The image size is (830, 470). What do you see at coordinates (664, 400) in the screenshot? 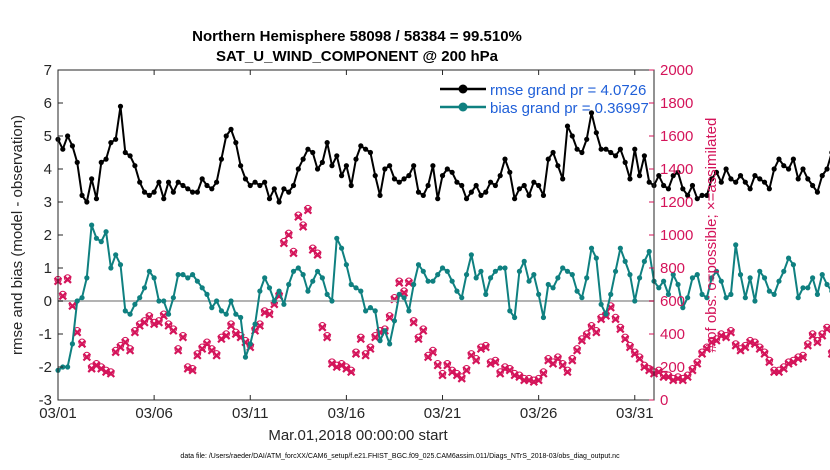
I see `y-right-tick-label: 0` at bounding box center [664, 400].